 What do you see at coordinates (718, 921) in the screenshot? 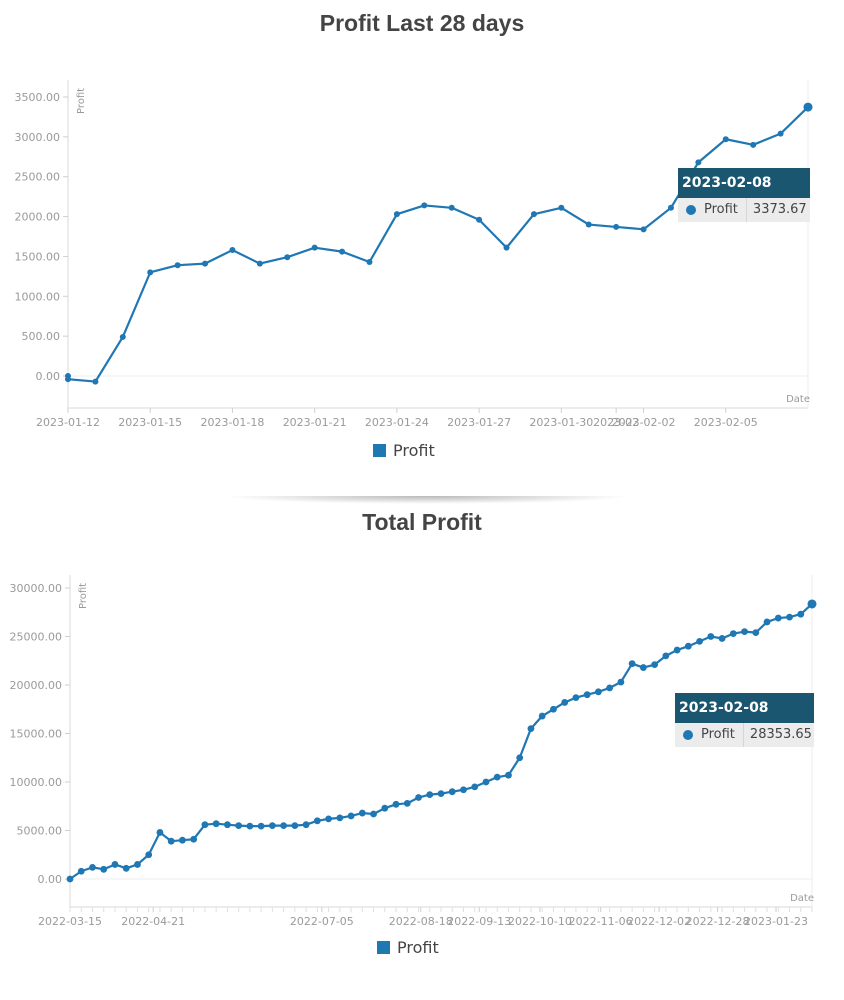
I see `x-tick-label: 2022-12-28` at bounding box center [718, 921].